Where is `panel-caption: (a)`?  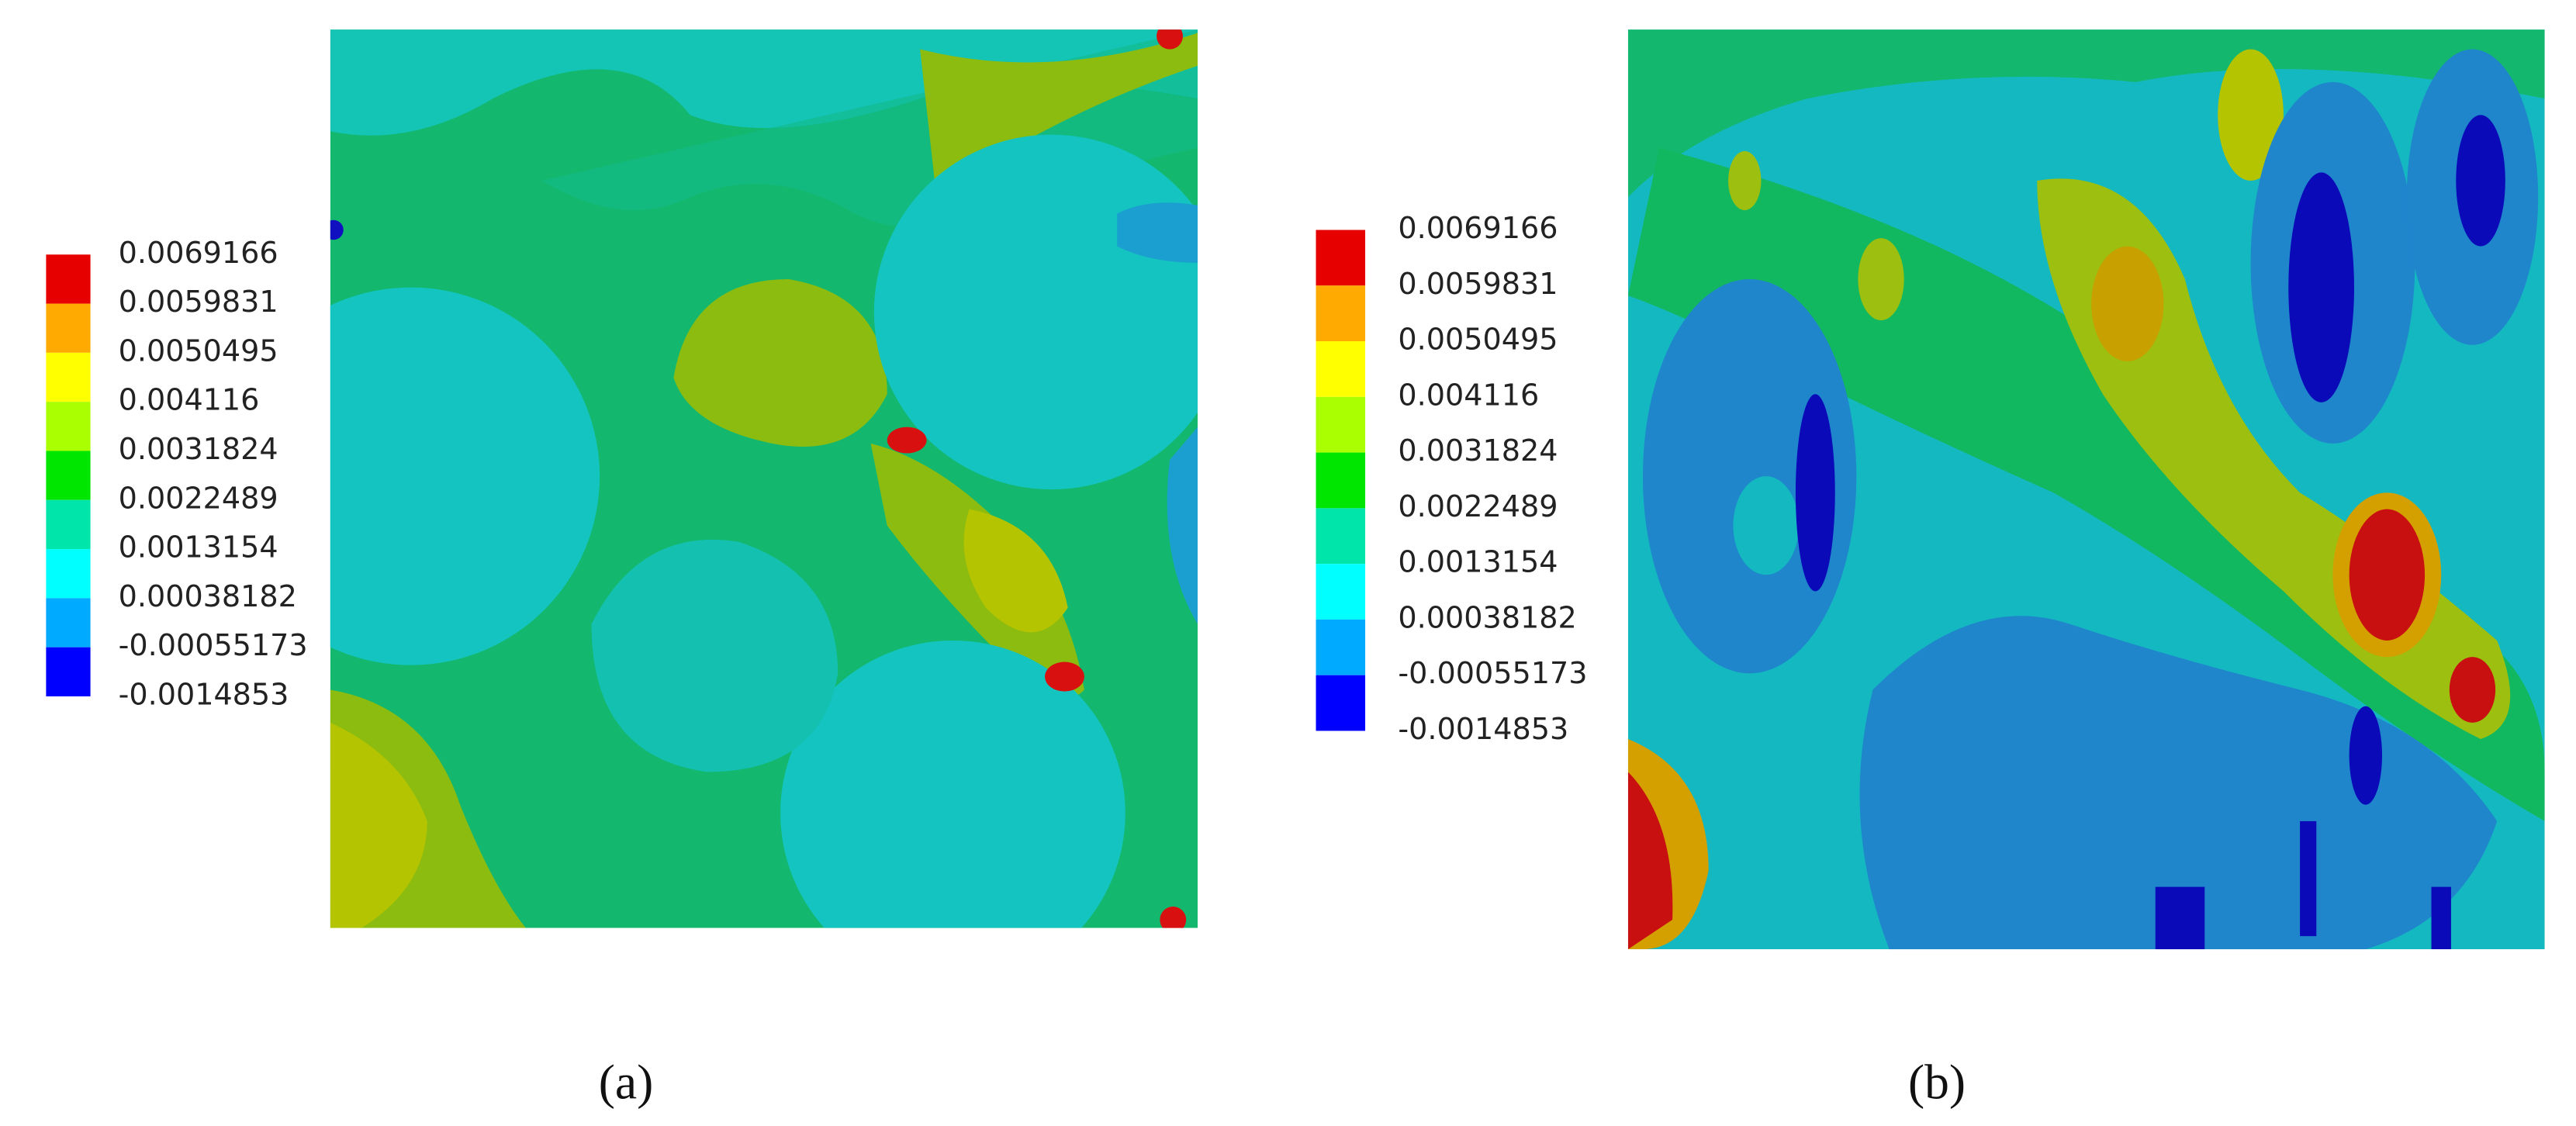 panel-caption: (a) is located at coordinates (626, 1082).